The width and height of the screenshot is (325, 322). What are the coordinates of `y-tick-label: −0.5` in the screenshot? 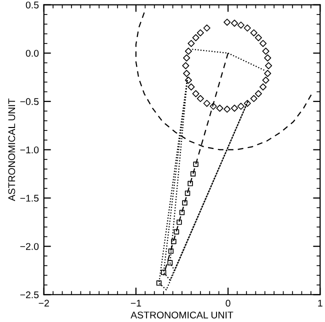 It's located at (29, 102).